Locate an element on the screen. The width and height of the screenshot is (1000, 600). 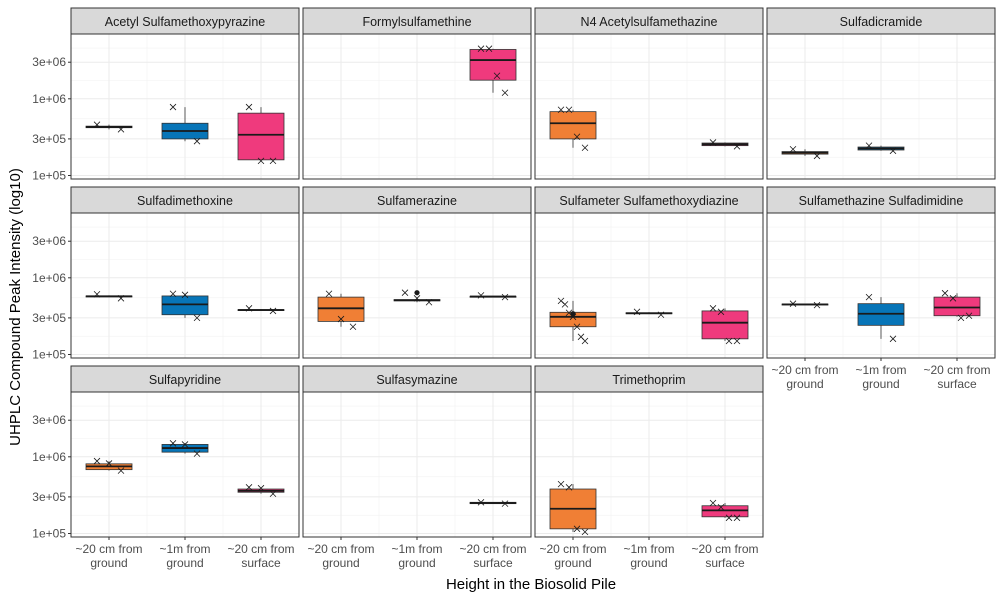
facet-title: Sulfapyridine is located at coordinates (185, 380).